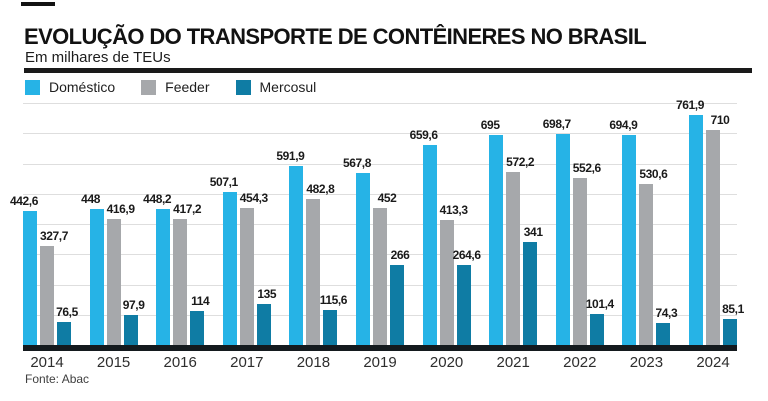  I want to click on value-label: 552,6, so click(586, 168).